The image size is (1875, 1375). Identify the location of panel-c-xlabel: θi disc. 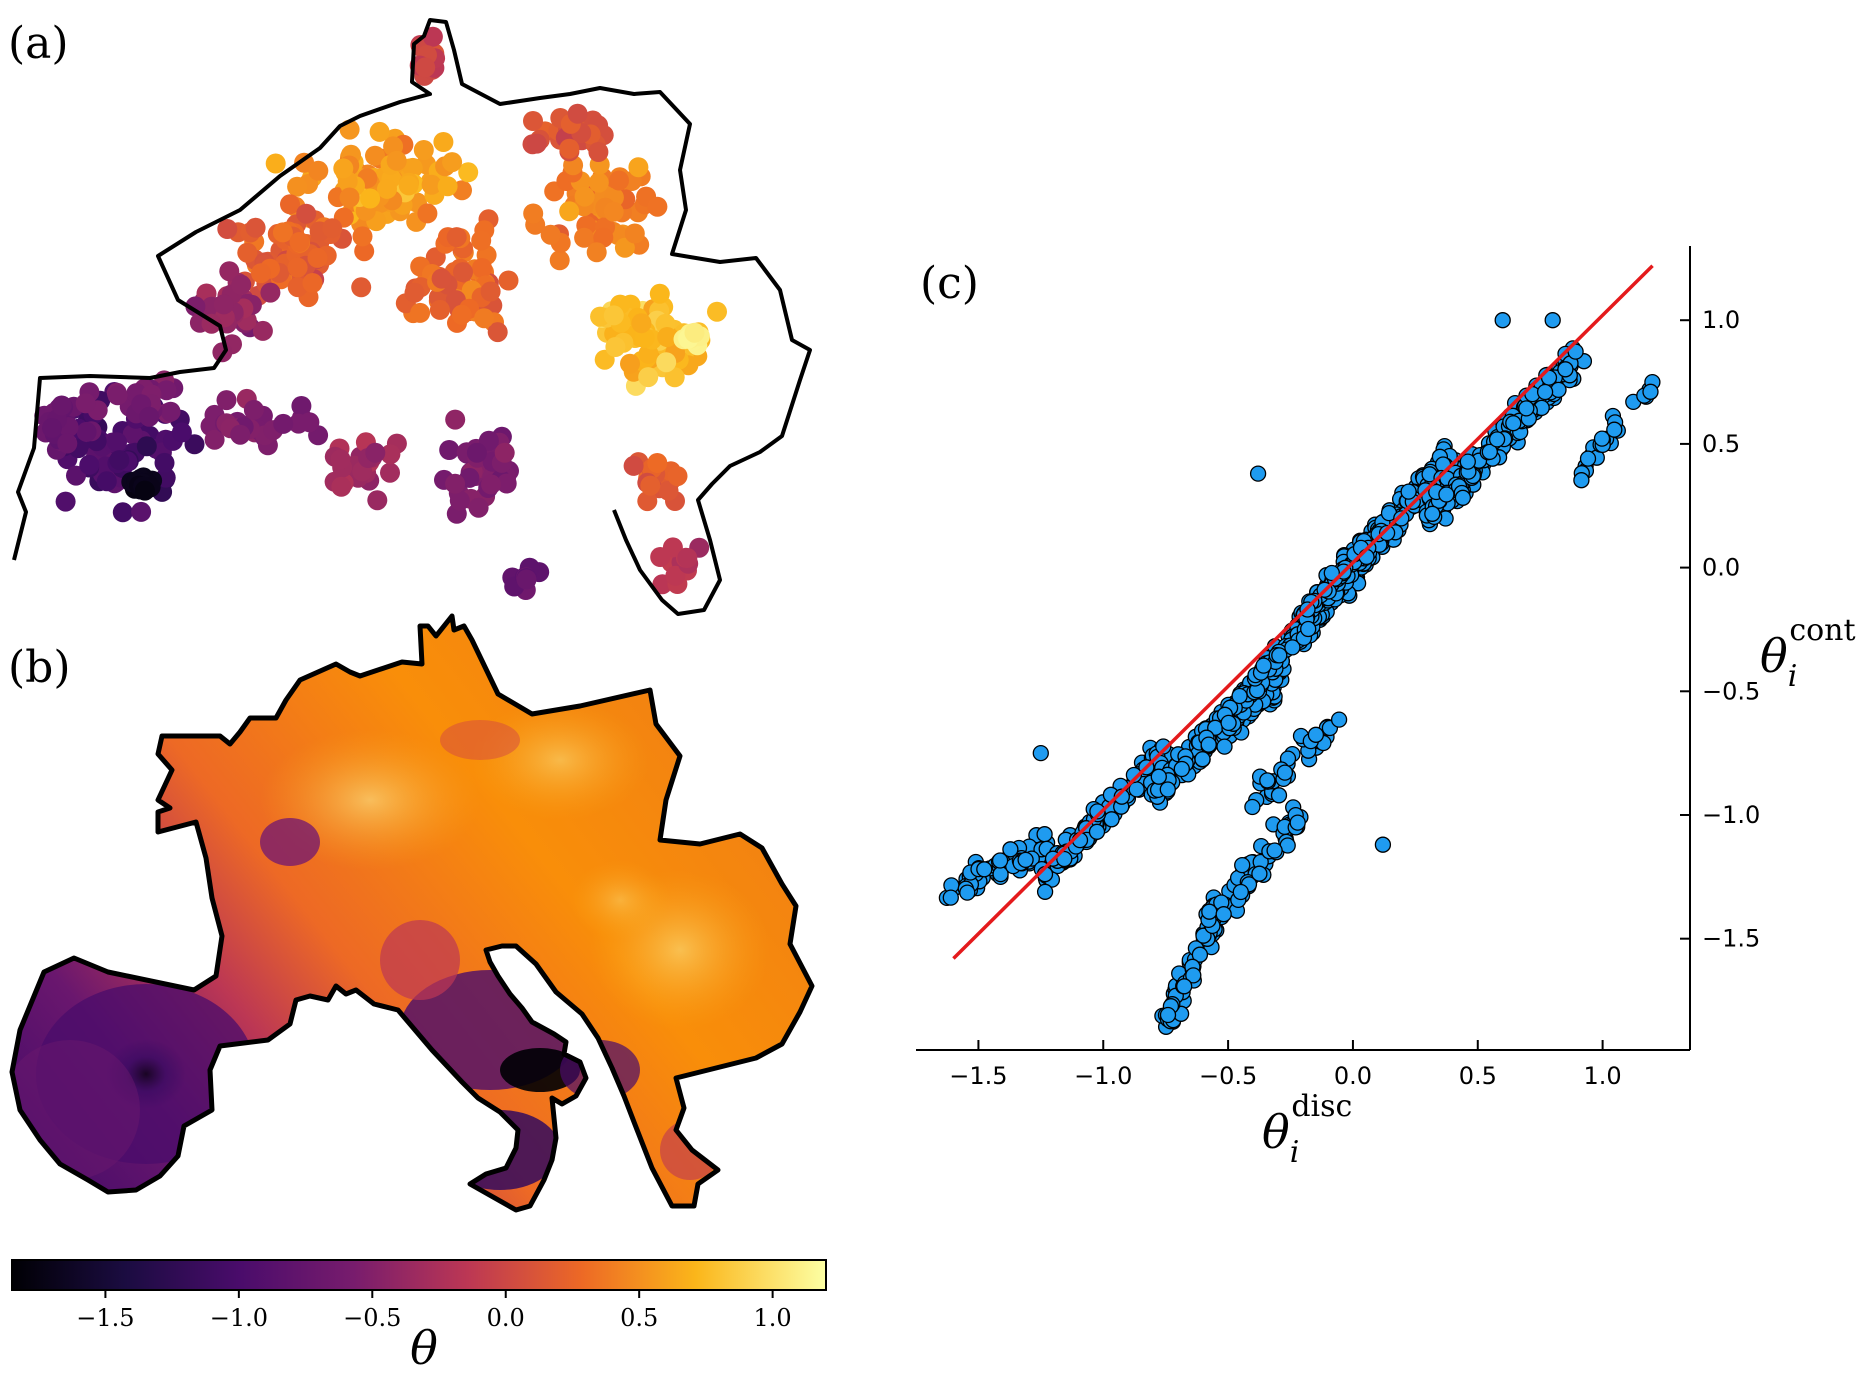
(1307, 1129).